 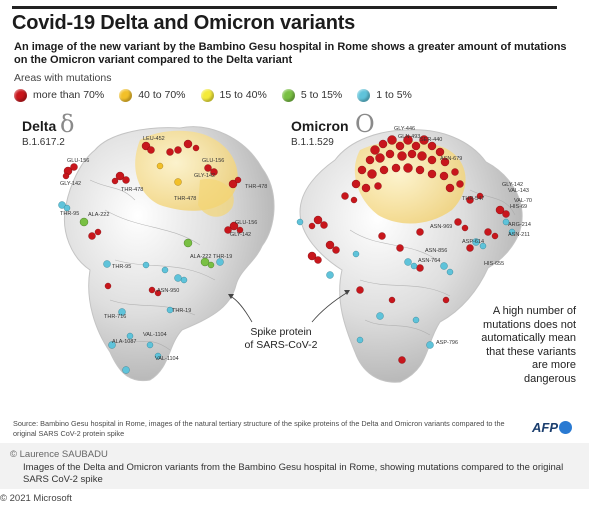 I want to click on residue-label: THR-716, so click(x=115, y=317).